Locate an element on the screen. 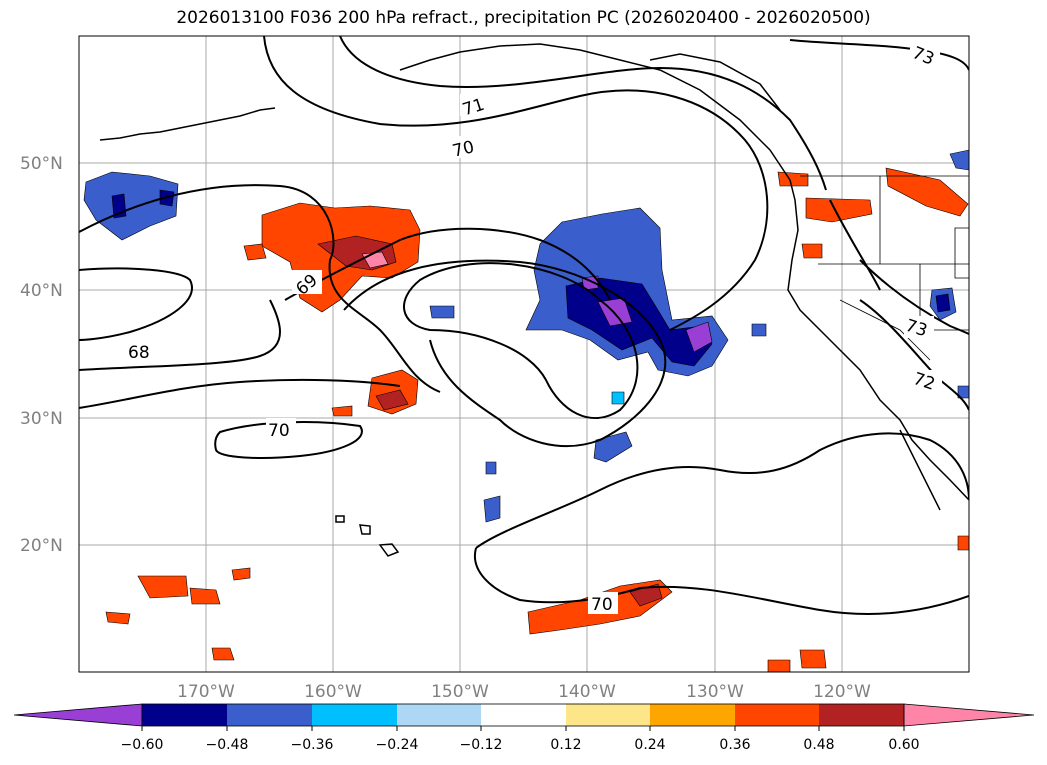  contour-line-east-upper is located at coordinates (855, 245).